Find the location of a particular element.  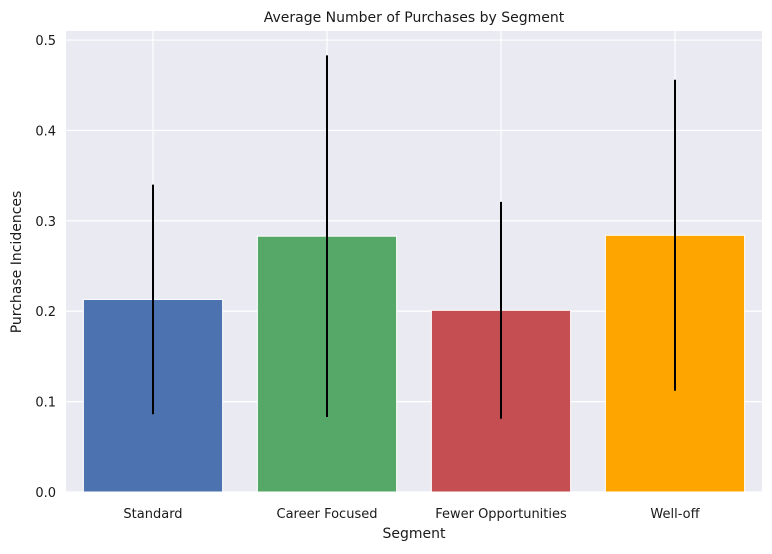

y-tick-label: 0.2 is located at coordinates (45, 312).